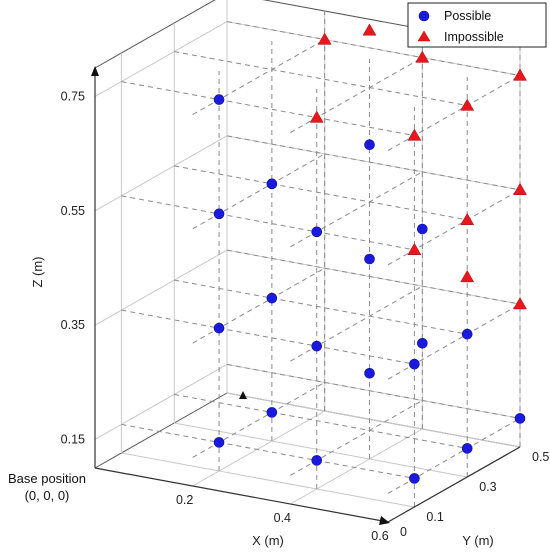  I want to click on legend-box, so click(477, 25).